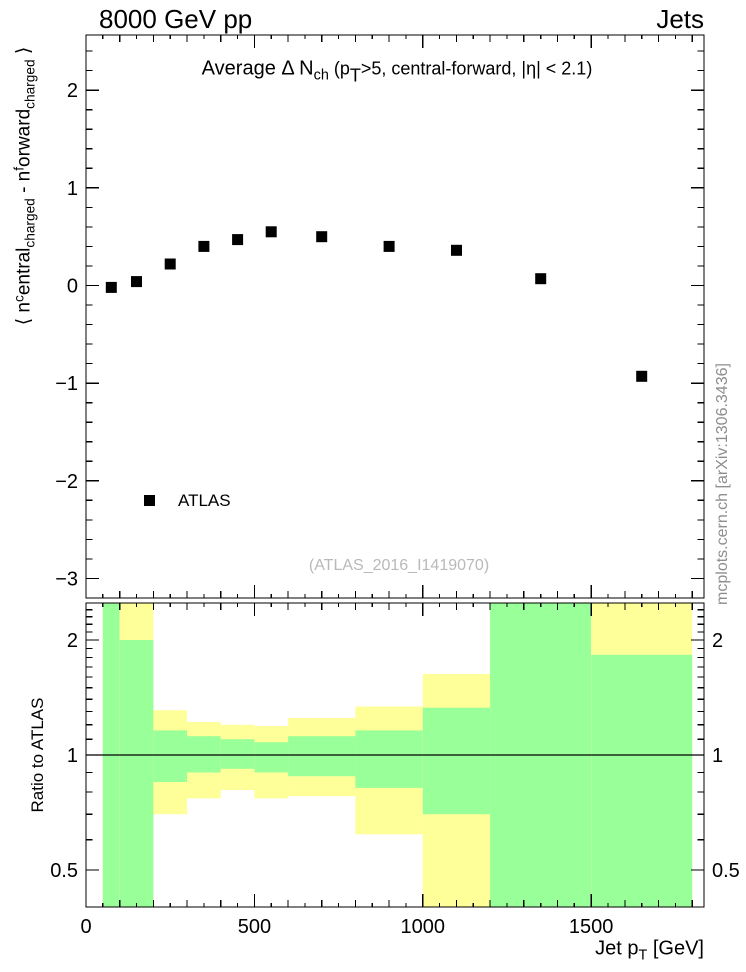  Describe the element at coordinates (66, 579) in the screenshot. I see `main-y-tick-label: −3` at that location.